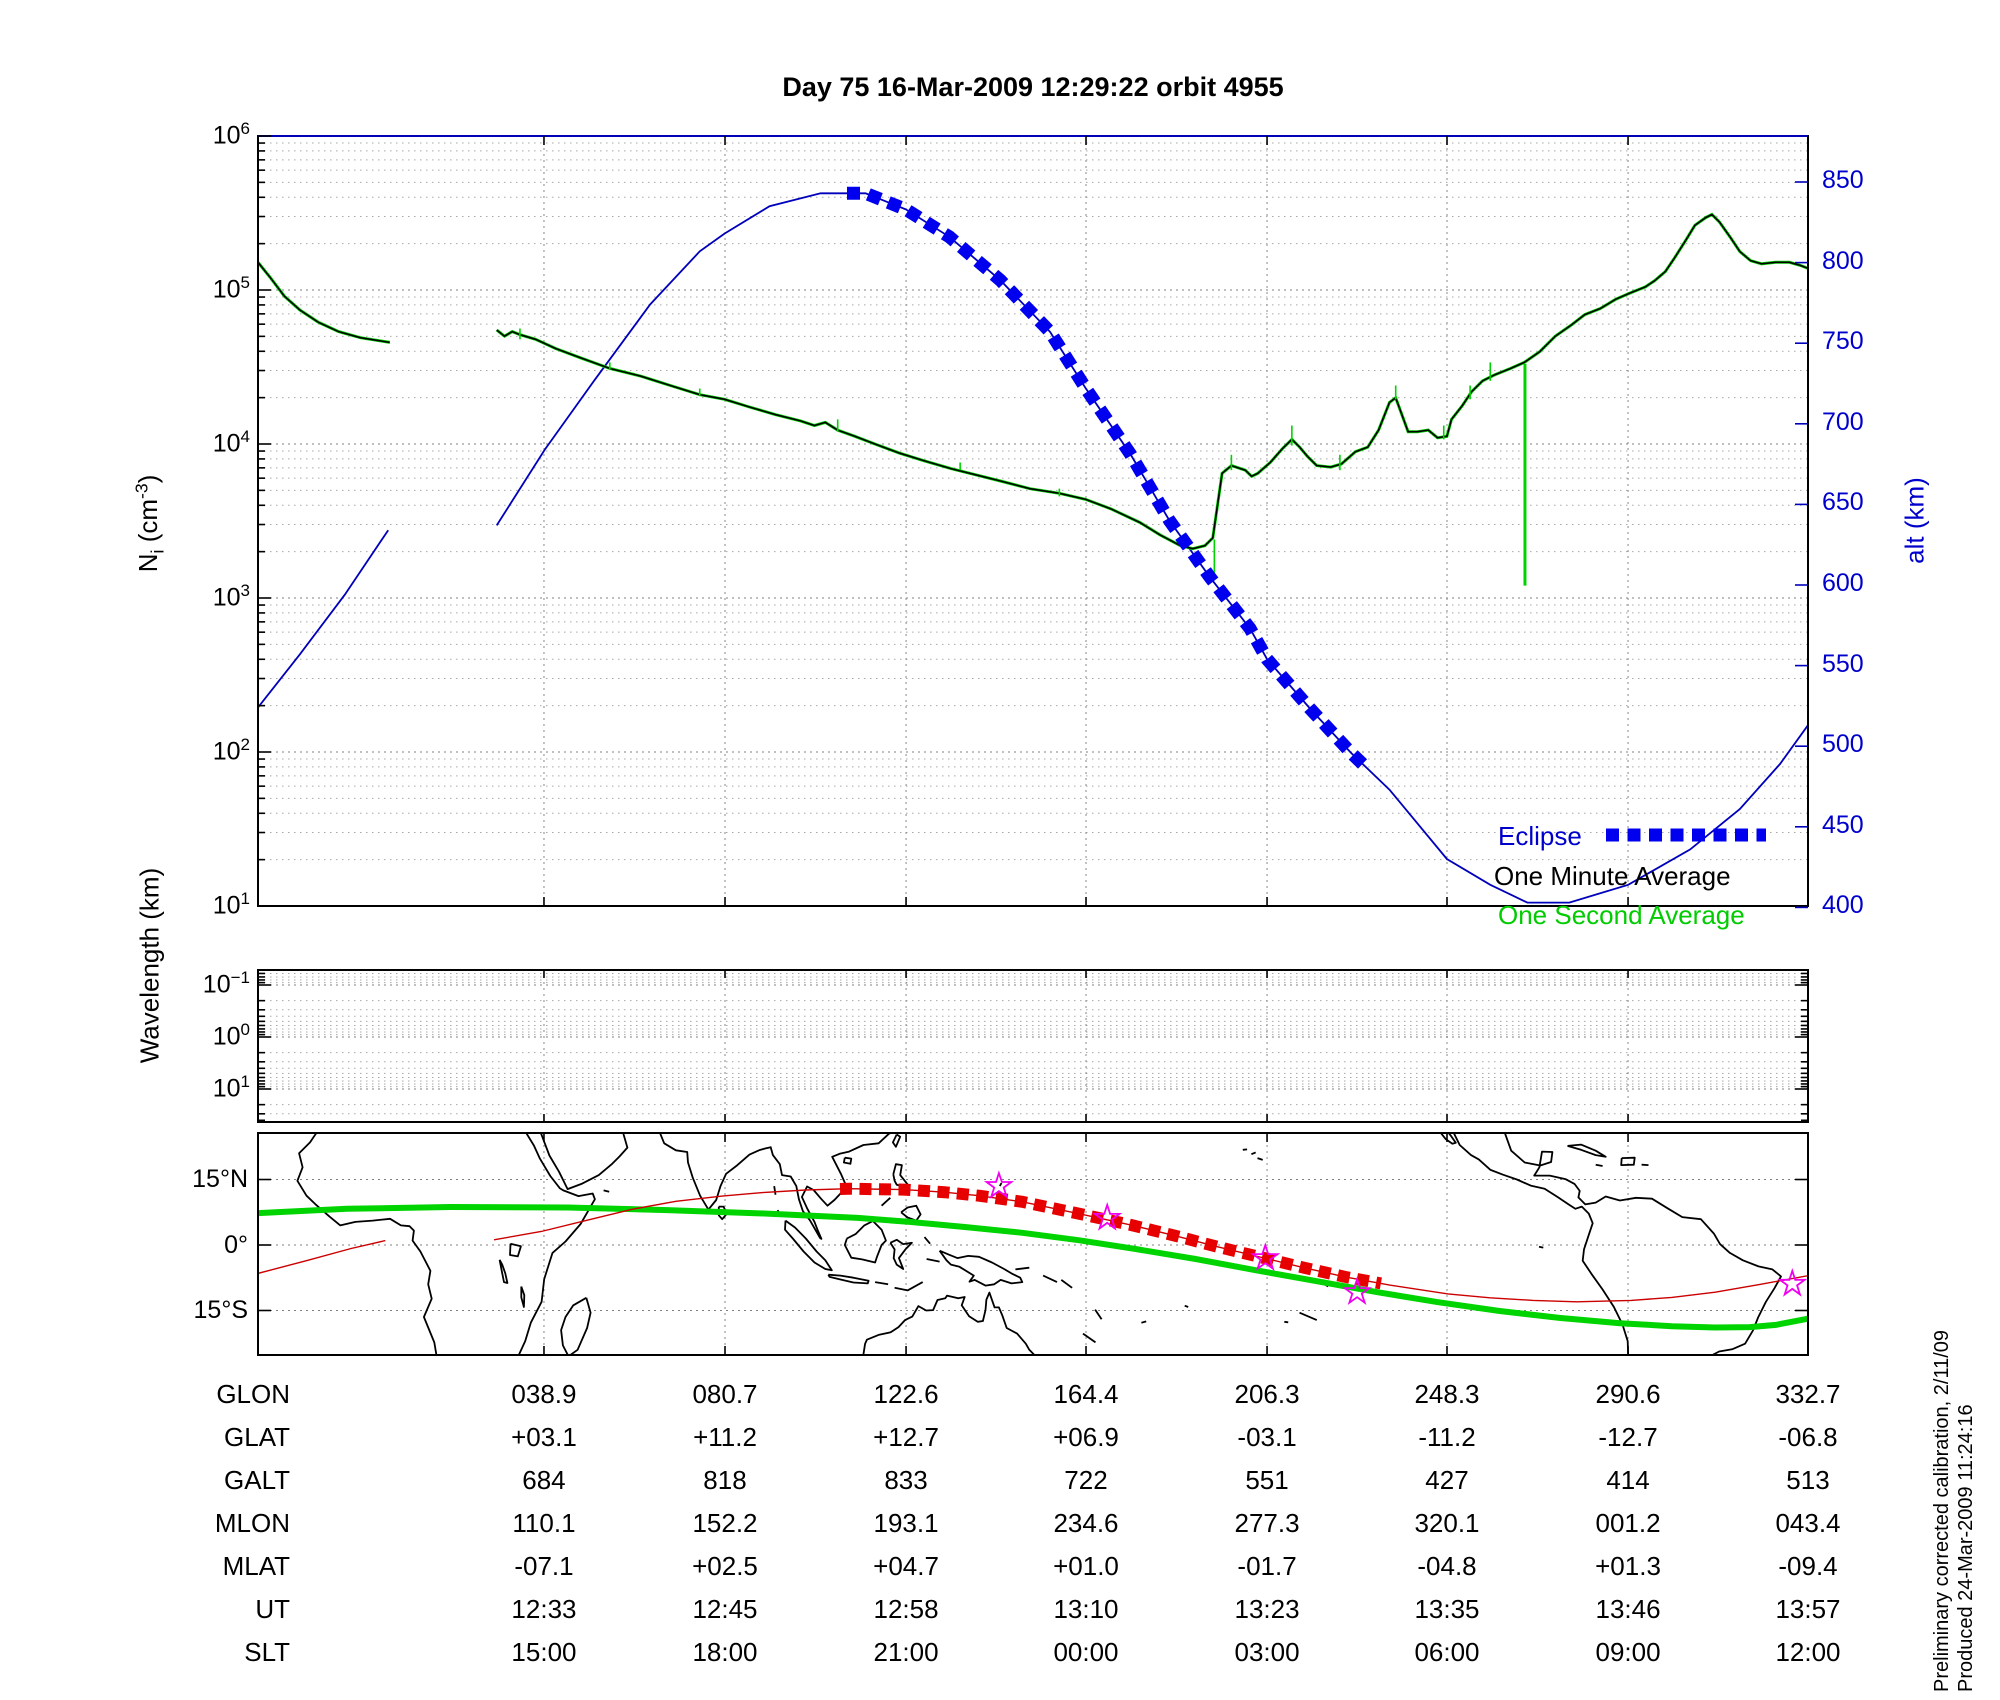  Describe the element at coordinates (236, 1245) in the screenshot. I see `map-lat-label-0: 0°` at that location.